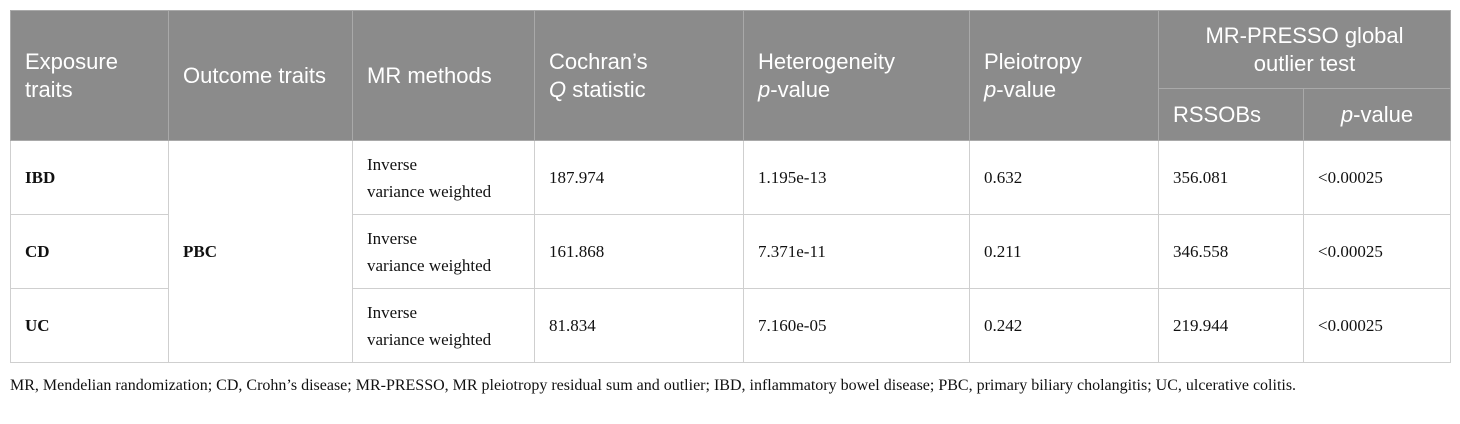 This screenshot has height=424, width=1460. Describe the element at coordinates (89, 325) in the screenshot. I see `exposure-cell: UC` at that location.